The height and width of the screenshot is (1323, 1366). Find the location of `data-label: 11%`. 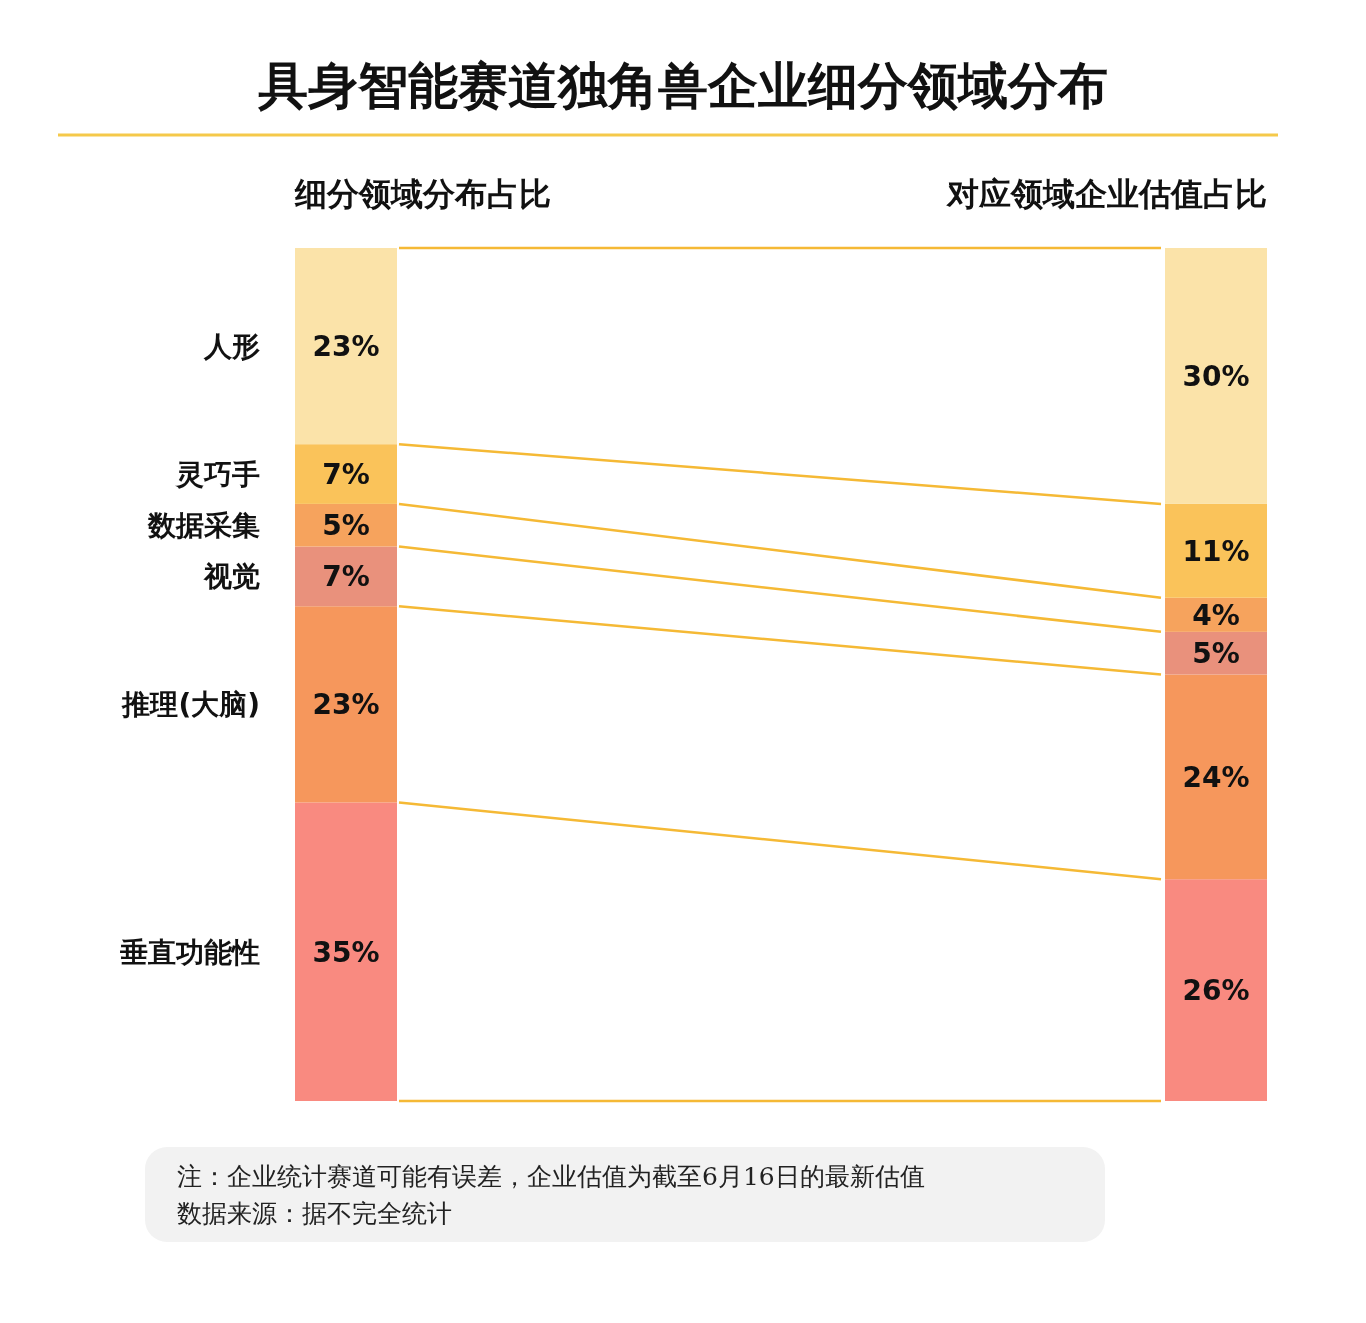

data-label: 11% is located at coordinates (1216, 551).